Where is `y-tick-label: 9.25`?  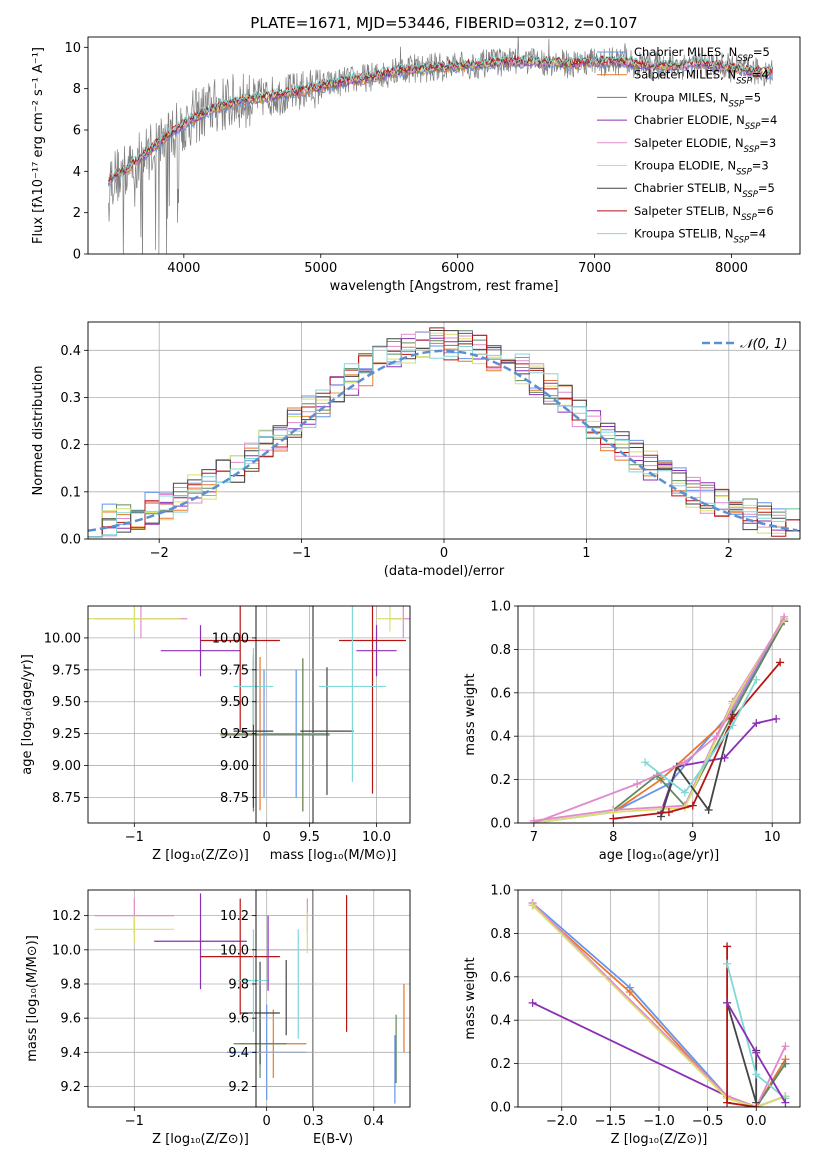 y-tick-label: 9.25 is located at coordinates (234, 734).